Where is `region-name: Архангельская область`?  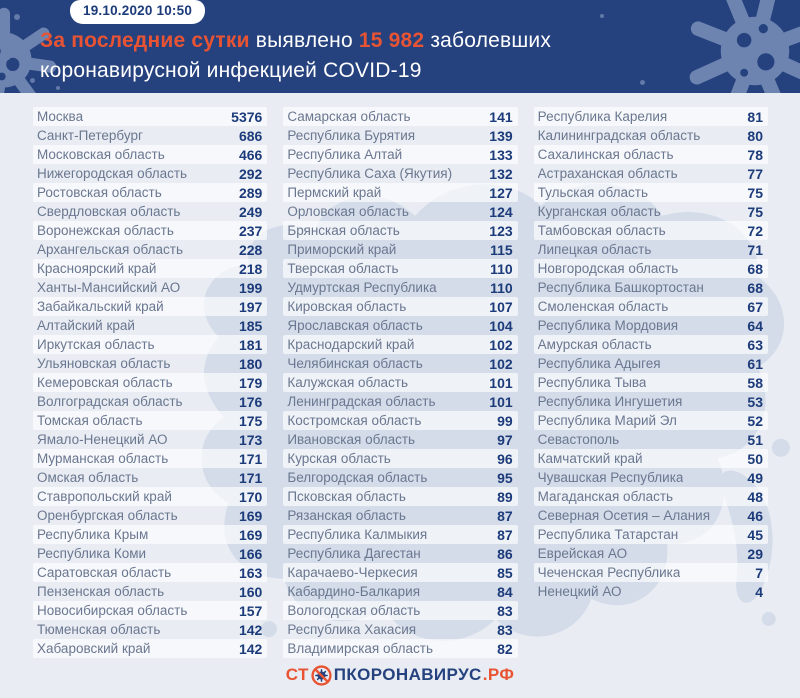
region-name: Архангельская область is located at coordinates (110, 249).